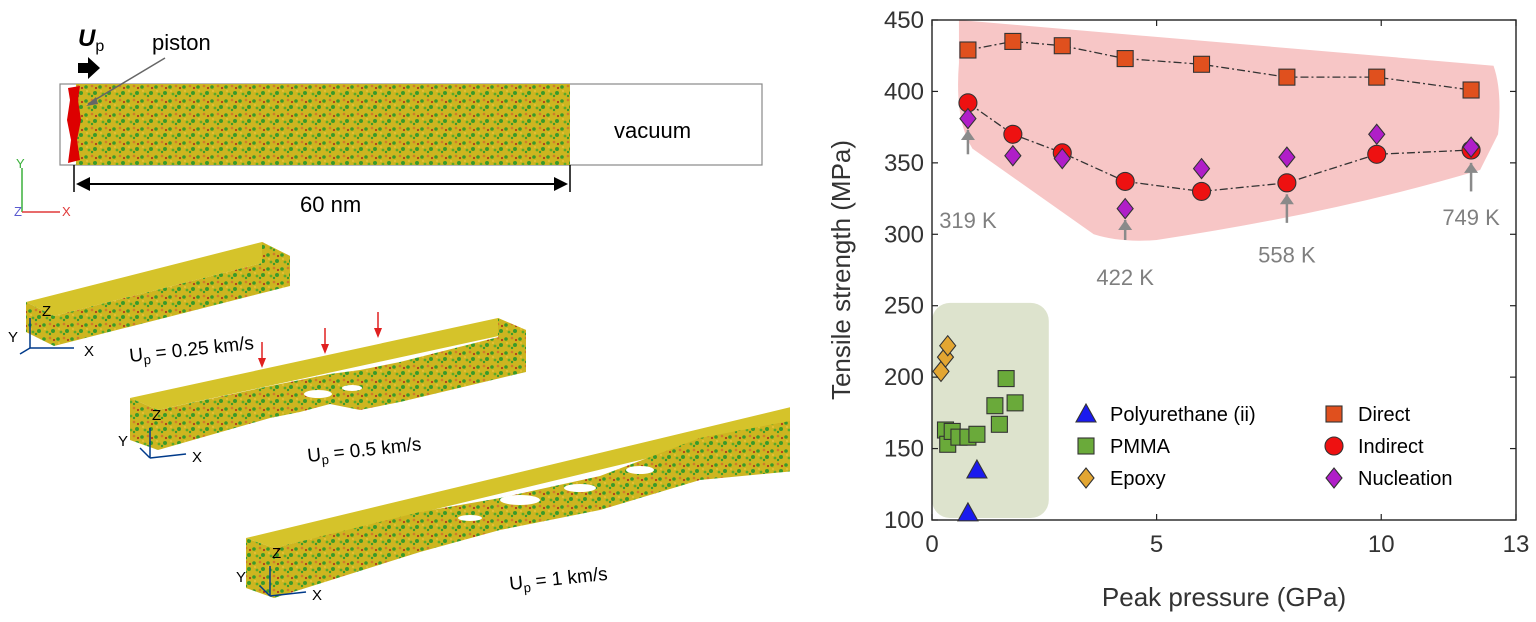 The image size is (1536, 622). I want to click on legend-label: Indirect, so click(1391, 447).